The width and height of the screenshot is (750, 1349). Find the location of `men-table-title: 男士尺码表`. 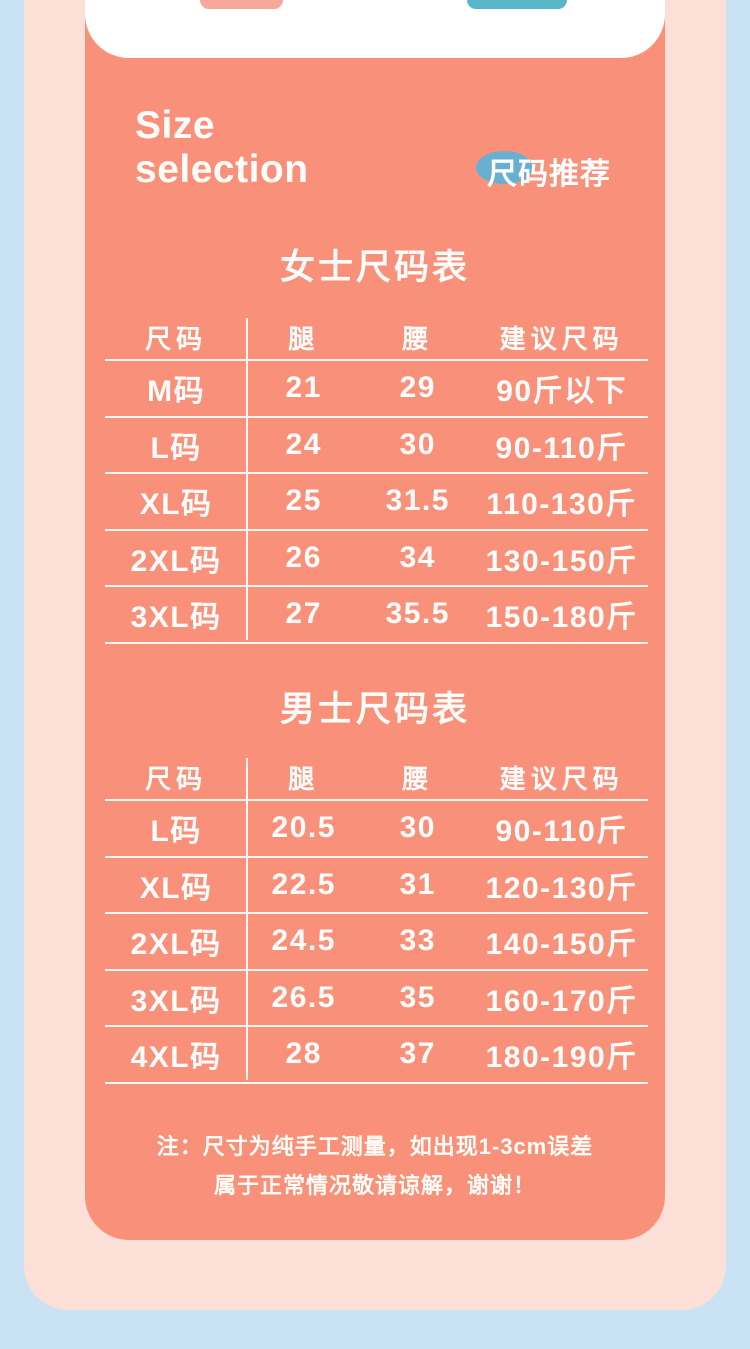

men-table-title: 男士尺码表 is located at coordinates (374, 709).